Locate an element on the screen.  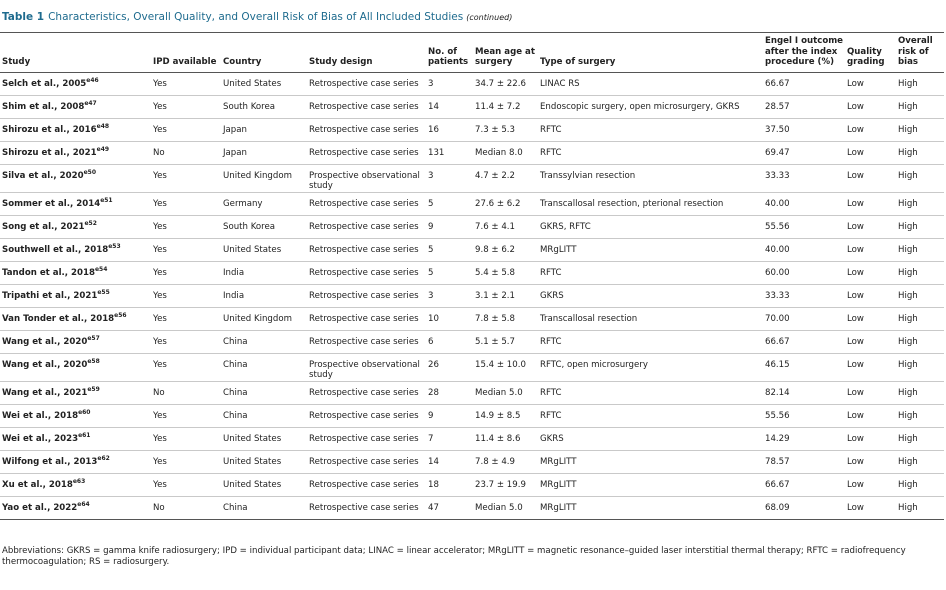
table-cell: MRgLITT is located at coordinates (650, 508).